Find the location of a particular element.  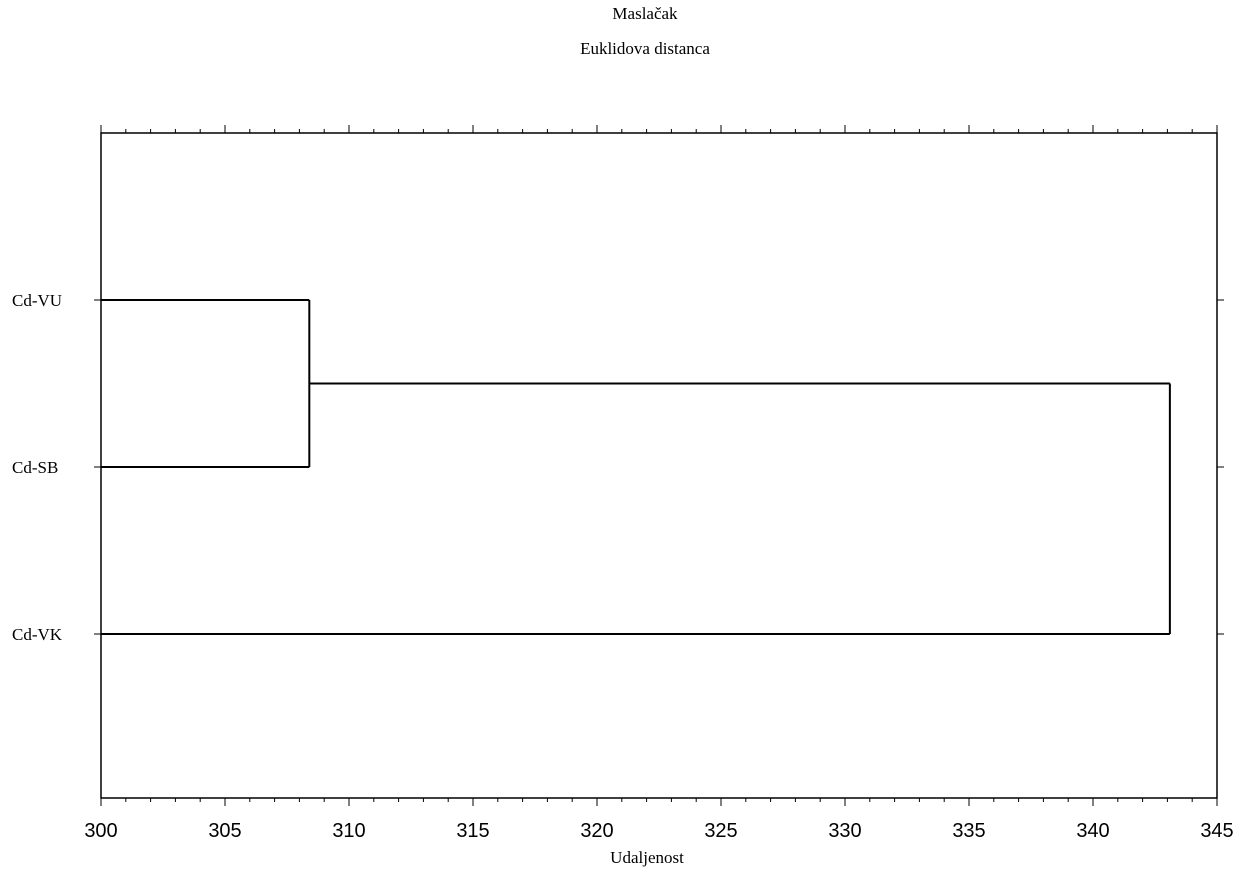

chart-subtitle: Euklidova distanca is located at coordinates (645, 48).